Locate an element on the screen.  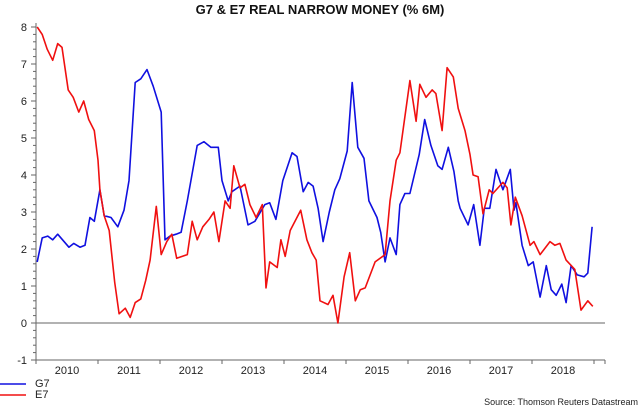
y-tick-label: 7 is located at coordinates (24, 65).